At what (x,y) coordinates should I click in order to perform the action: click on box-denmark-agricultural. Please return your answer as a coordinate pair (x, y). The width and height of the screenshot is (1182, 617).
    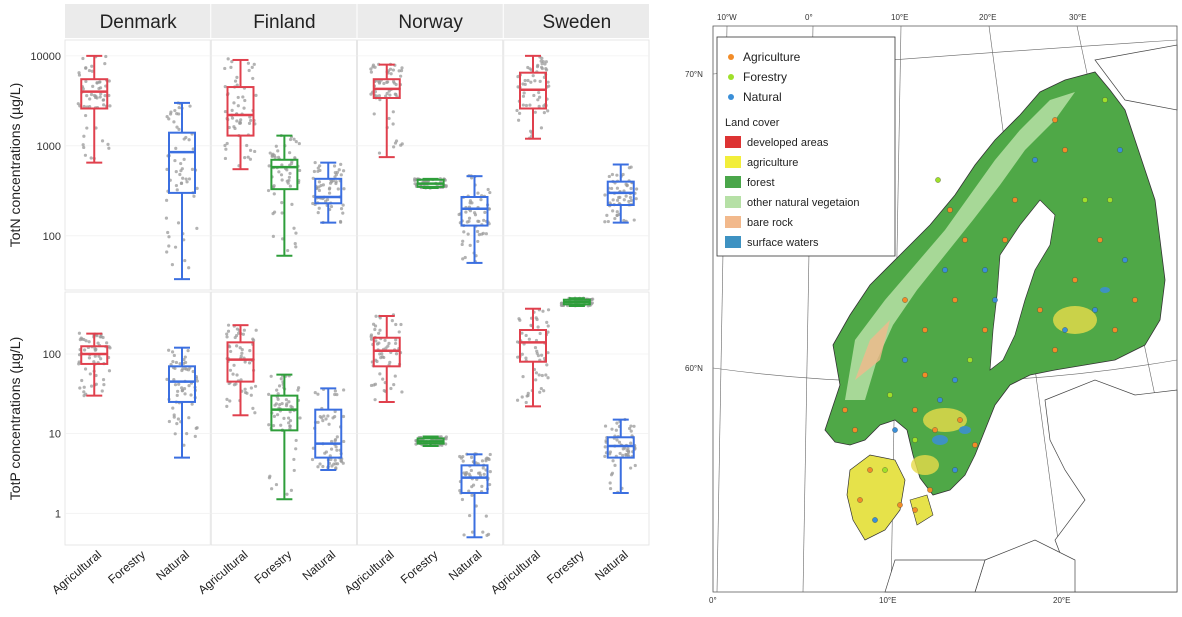
    Looking at the image, I should click on (94, 94).